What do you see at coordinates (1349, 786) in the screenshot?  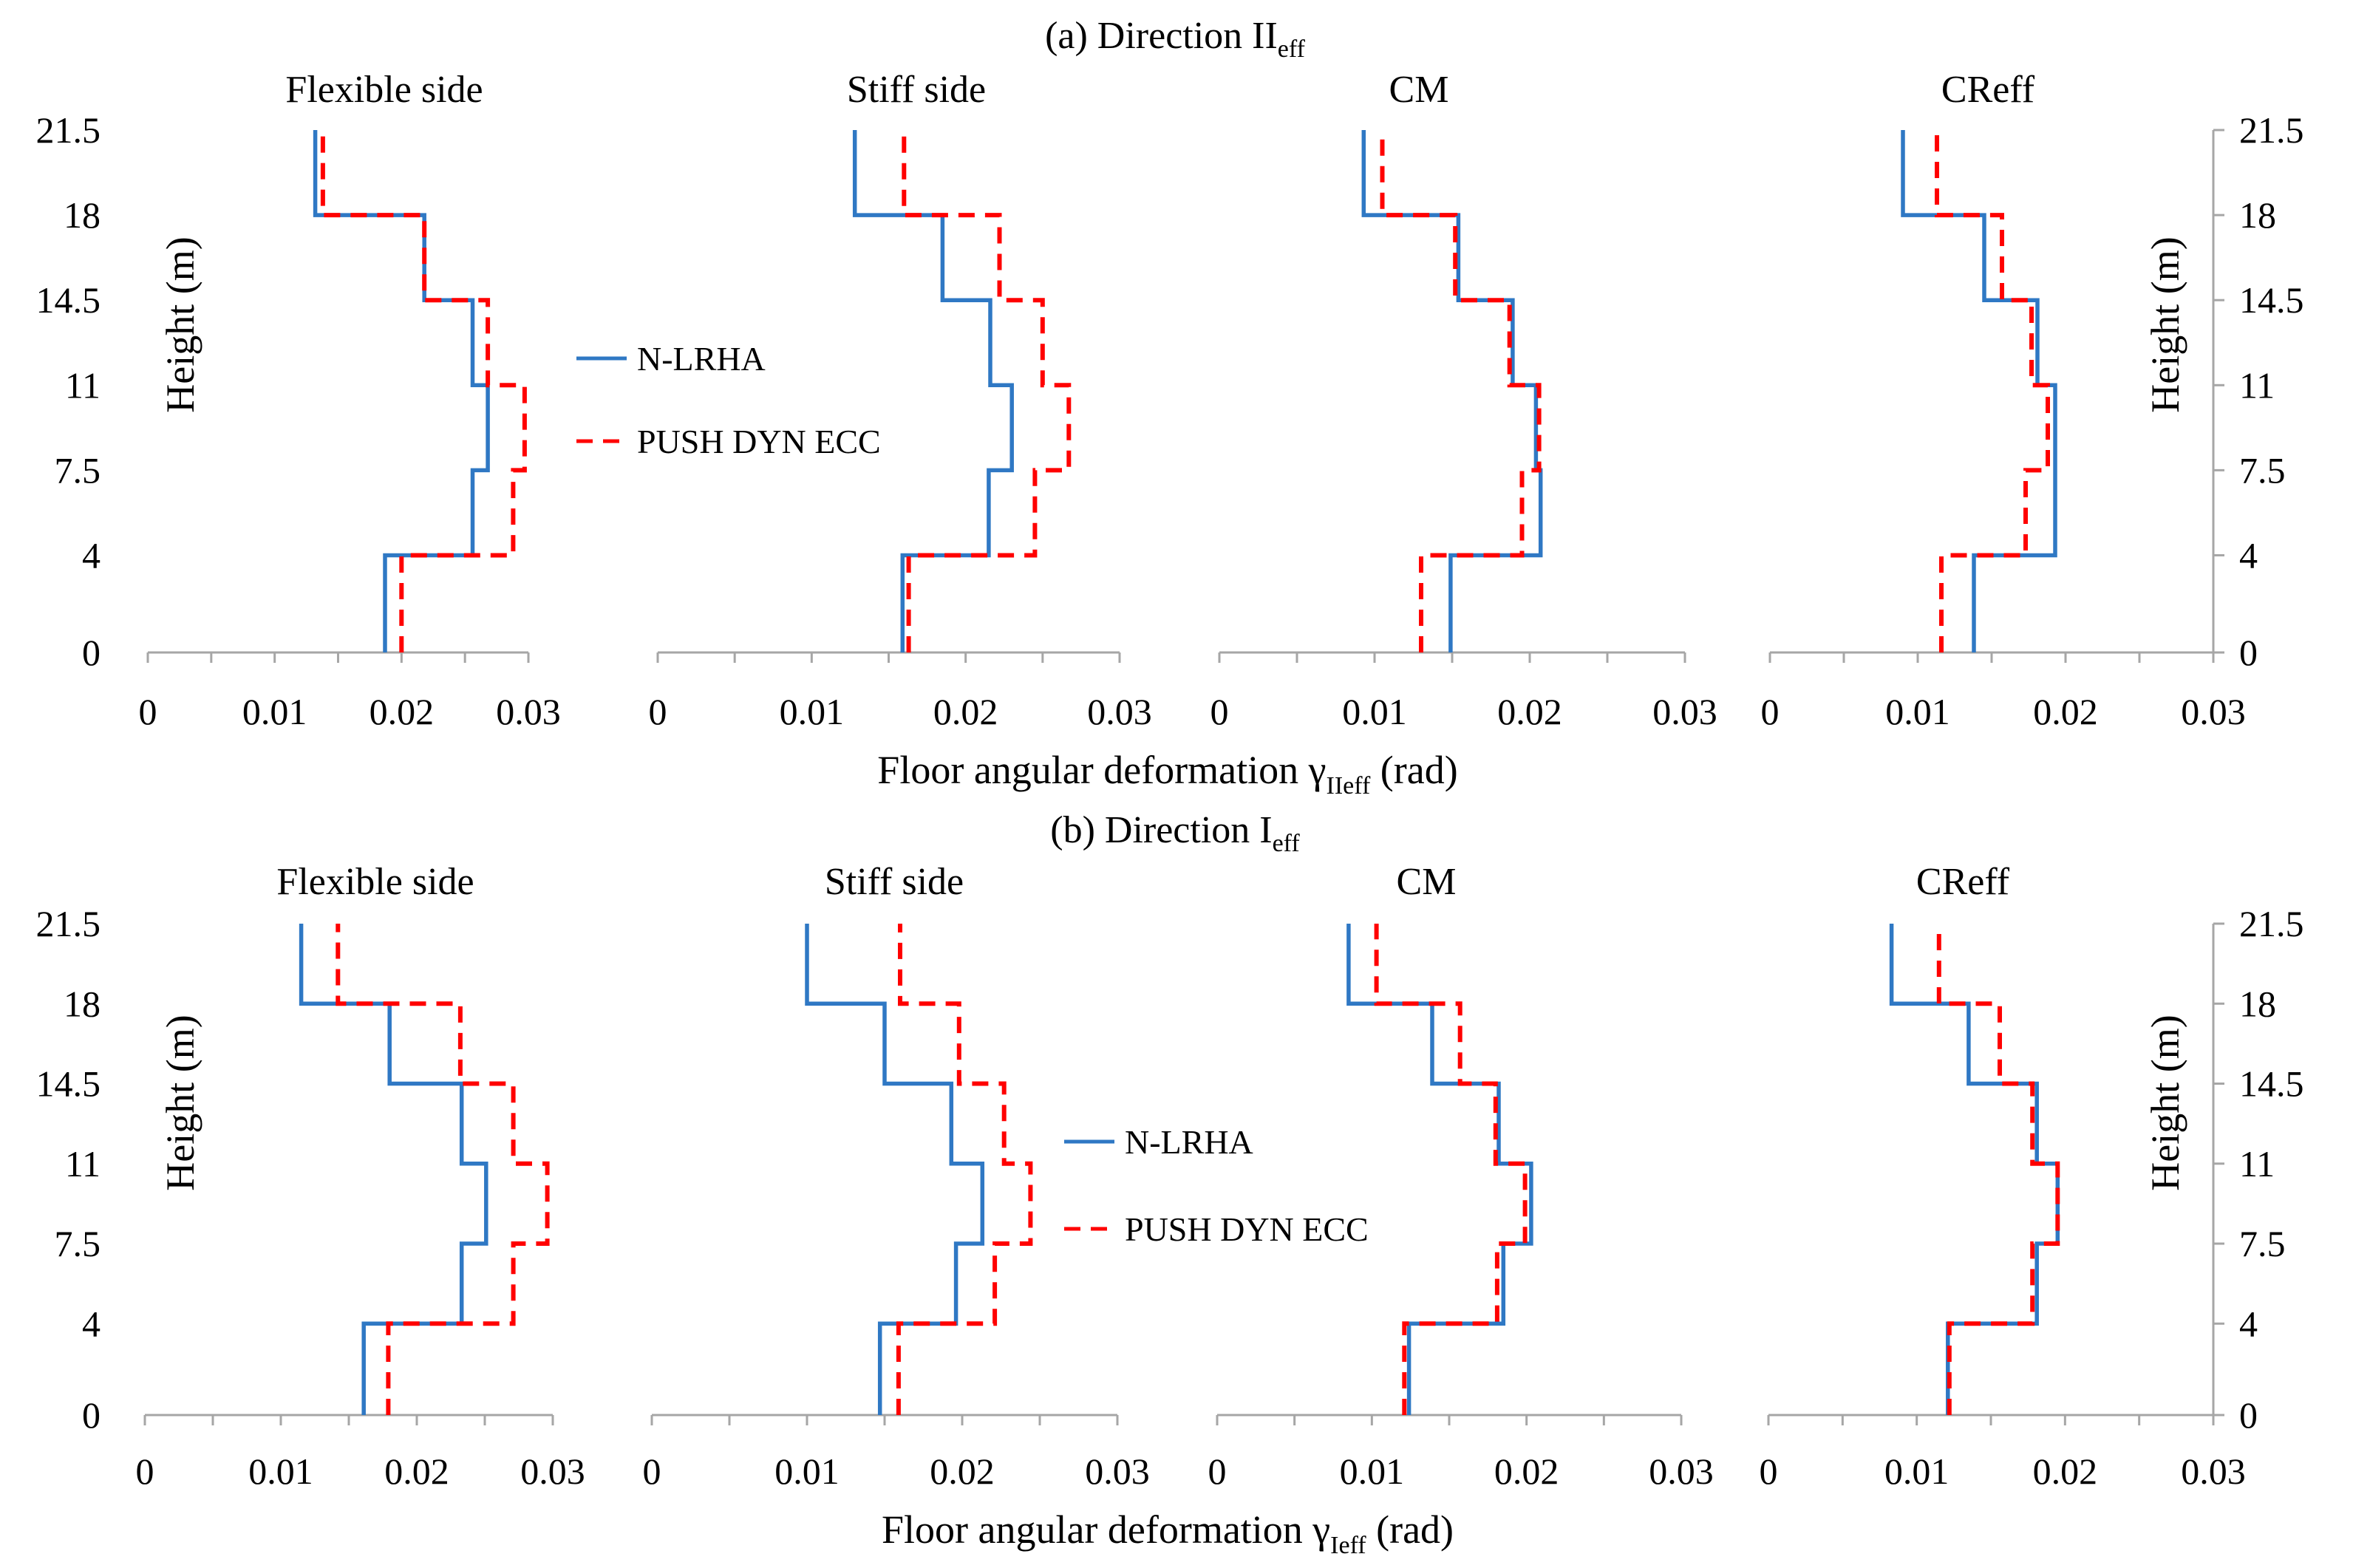 I see `x-axis-label-subscript: IIeff` at bounding box center [1349, 786].